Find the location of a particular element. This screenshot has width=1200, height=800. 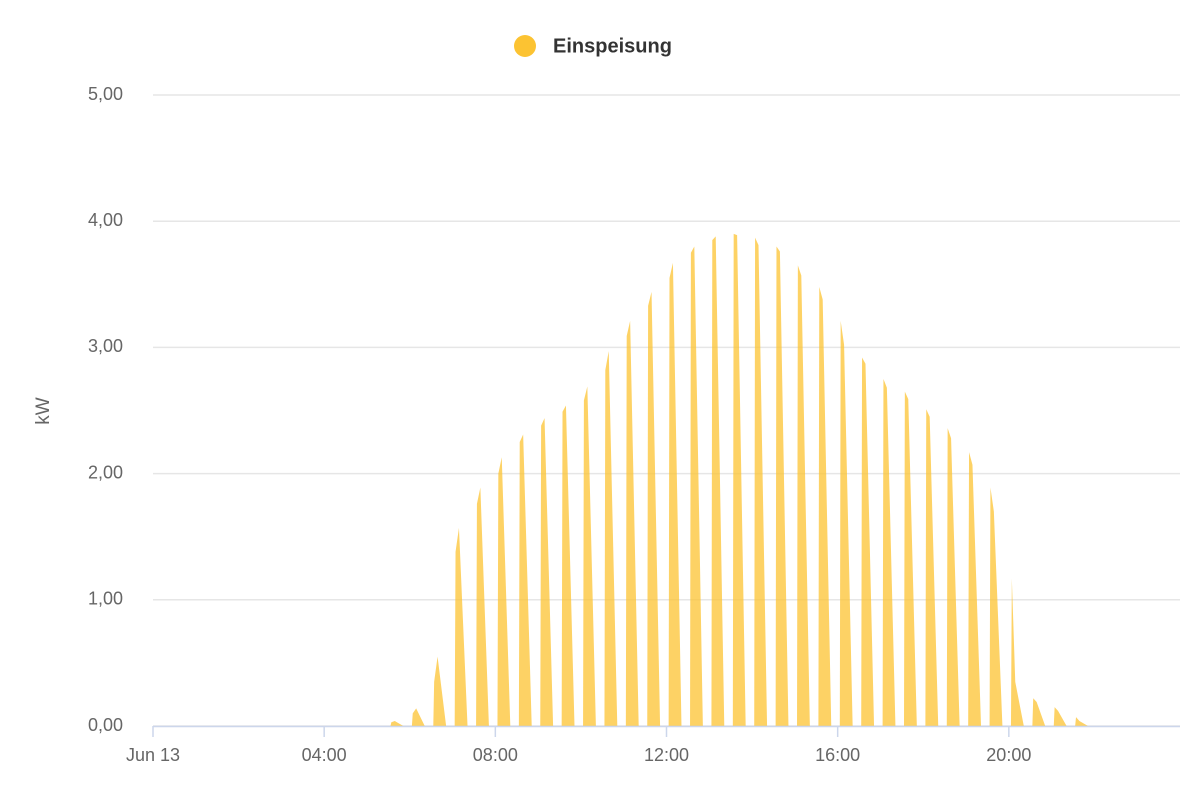

y-axis-title: kW is located at coordinates (43, 411).